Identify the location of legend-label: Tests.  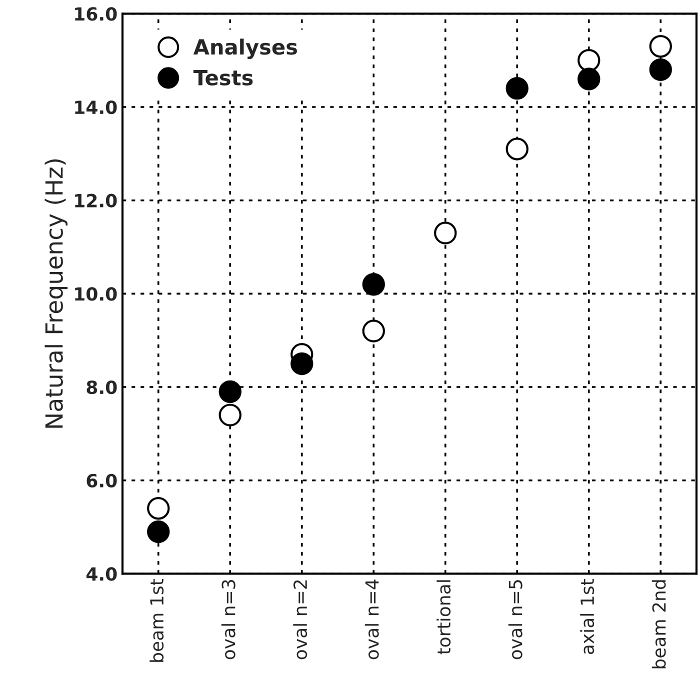
(223, 78).